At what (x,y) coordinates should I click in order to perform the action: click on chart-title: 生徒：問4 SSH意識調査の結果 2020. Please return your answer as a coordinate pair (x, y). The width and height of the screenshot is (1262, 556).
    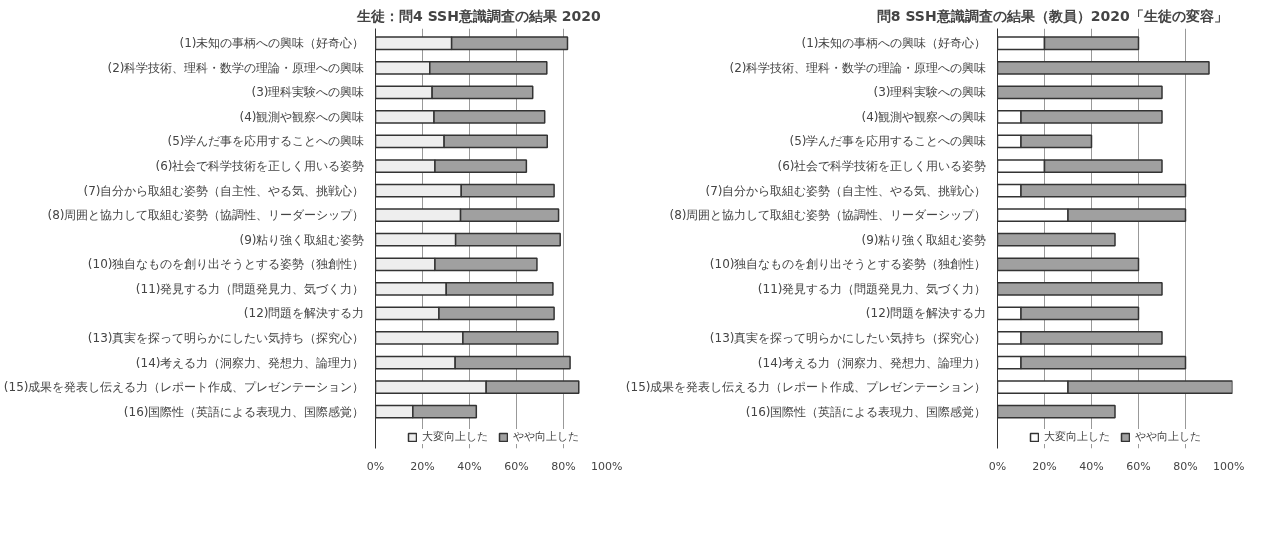
    Looking at the image, I should click on (479, 15).